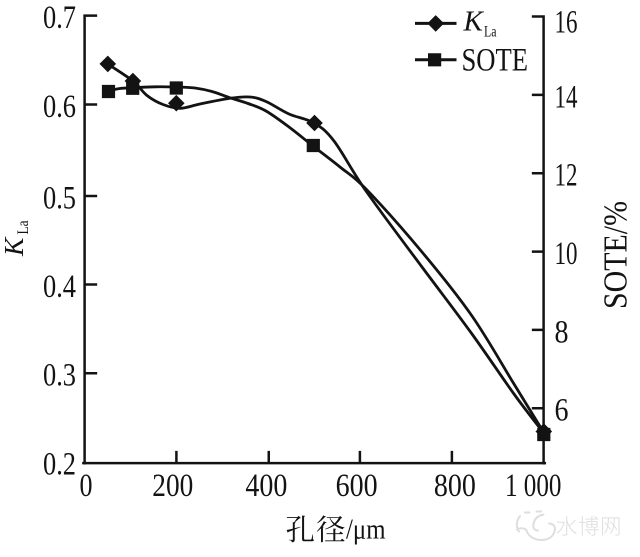 This screenshot has width=640, height=557. What do you see at coordinates (562, 332) in the screenshot?
I see `svg-text: 8` at bounding box center [562, 332].